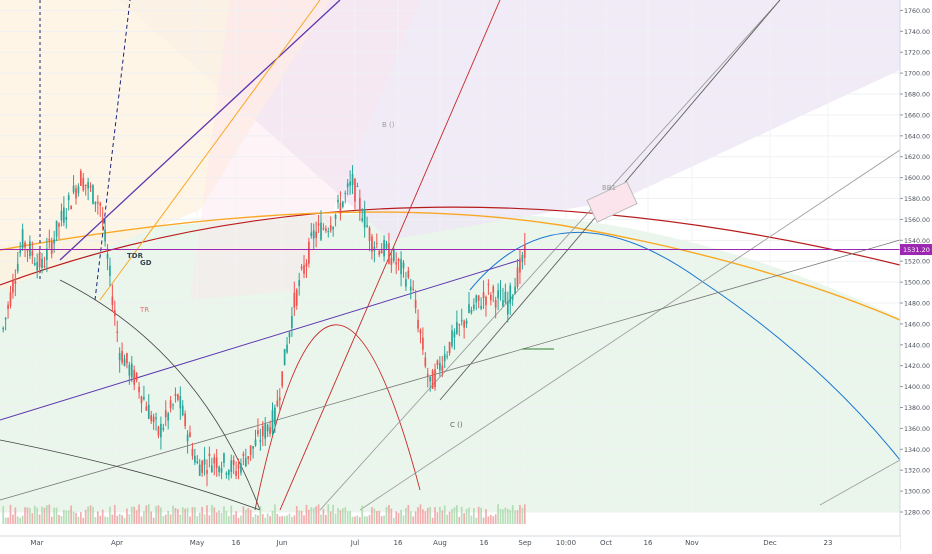 The height and width of the screenshot is (554, 932). Describe the element at coordinates (917, 157) in the screenshot. I see `y-tick-label: 1620.00` at that location.